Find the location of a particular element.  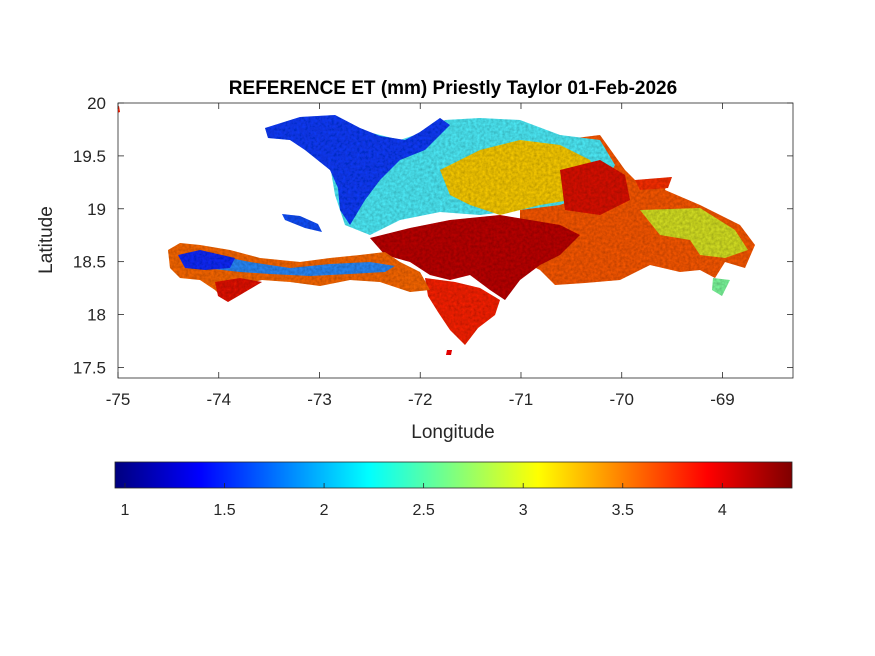

colorbar-tick-label: 3.5 is located at coordinates (623, 510).